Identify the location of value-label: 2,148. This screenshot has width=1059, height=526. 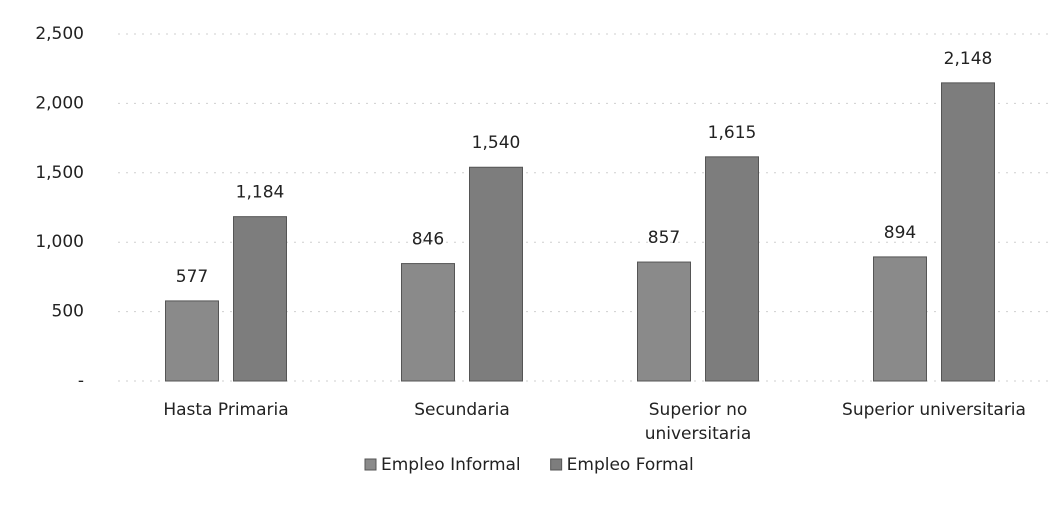
(968, 59).